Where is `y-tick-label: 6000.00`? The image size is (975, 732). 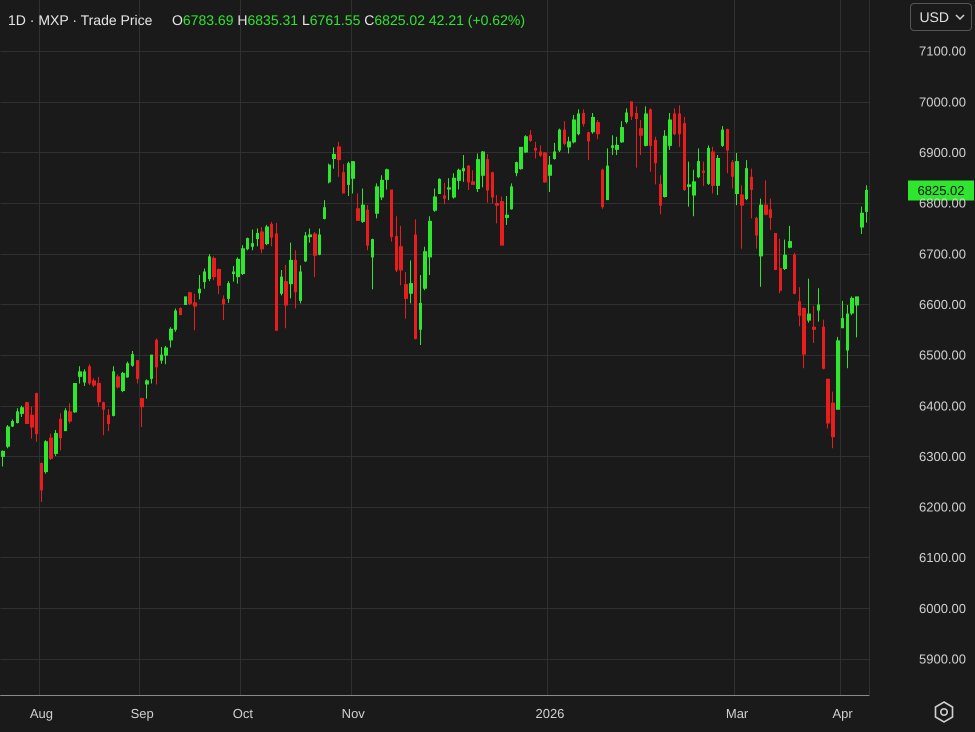
y-tick-label: 6000.00 is located at coordinates (942, 608).